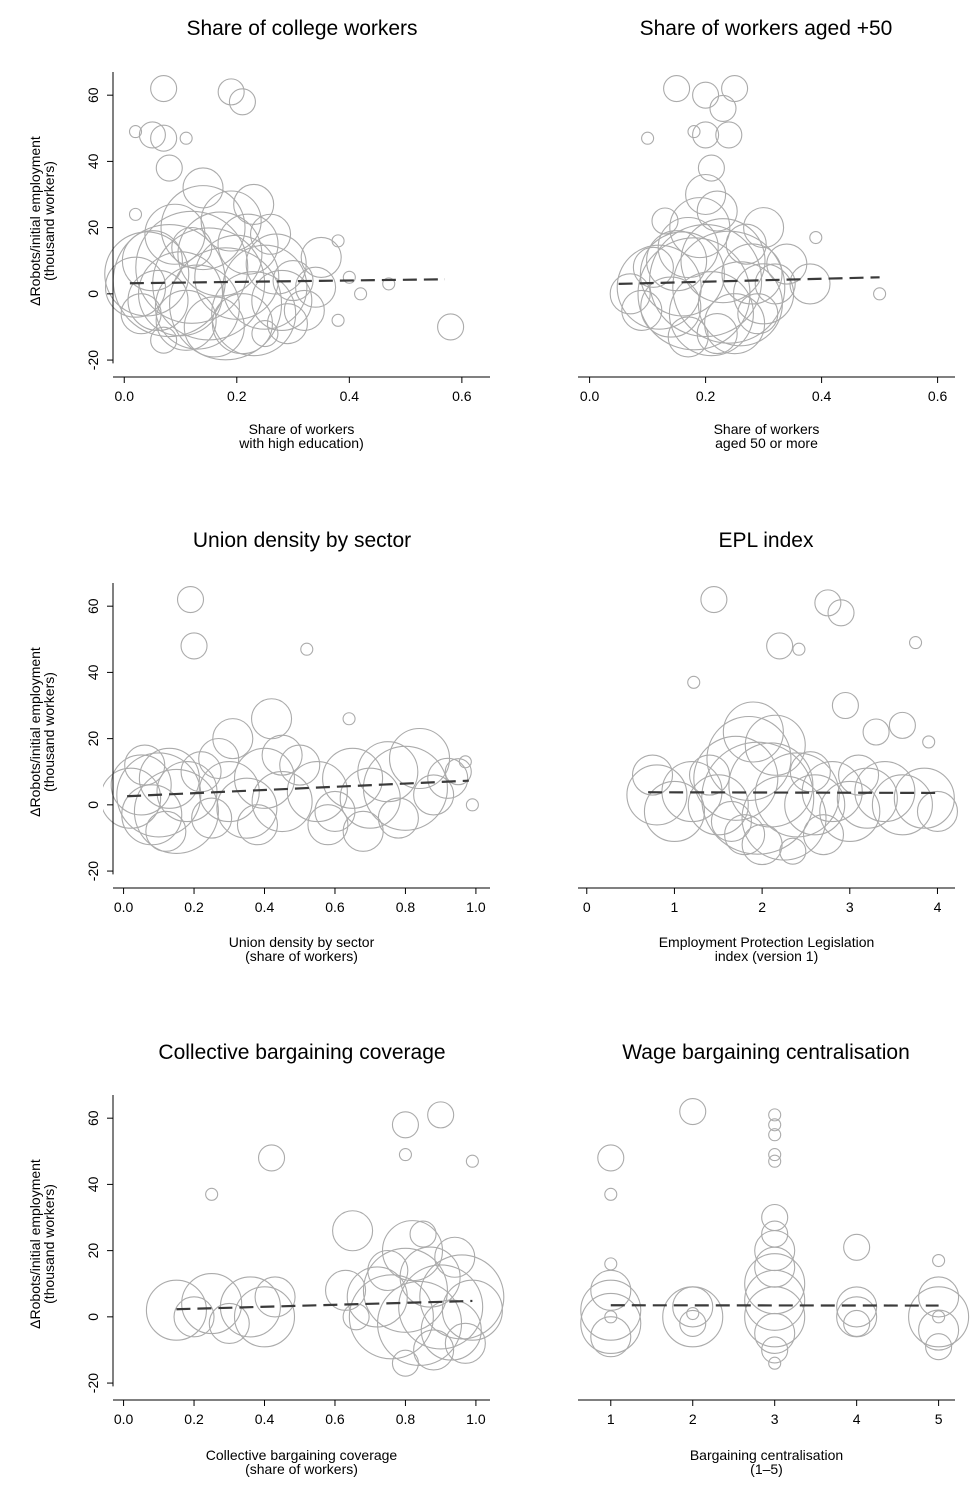 The height and width of the screenshot is (1497, 971). What do you see at coordinates (766, 28) in the screenshot?
I see `panel-title: Share of workers aged +50` at bounding box center [766, 28].